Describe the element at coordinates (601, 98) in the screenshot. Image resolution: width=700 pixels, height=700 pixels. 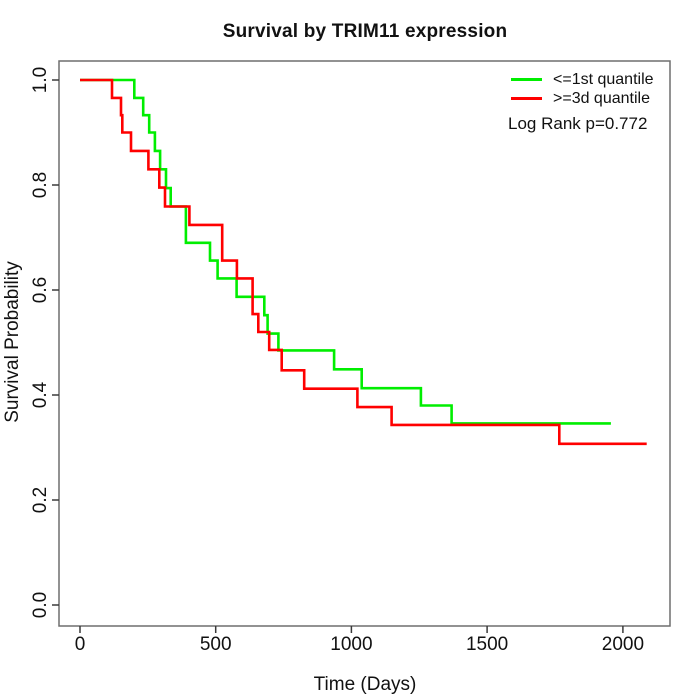
I see `legend-label-third-quantile: >=3d quantile` at that location.